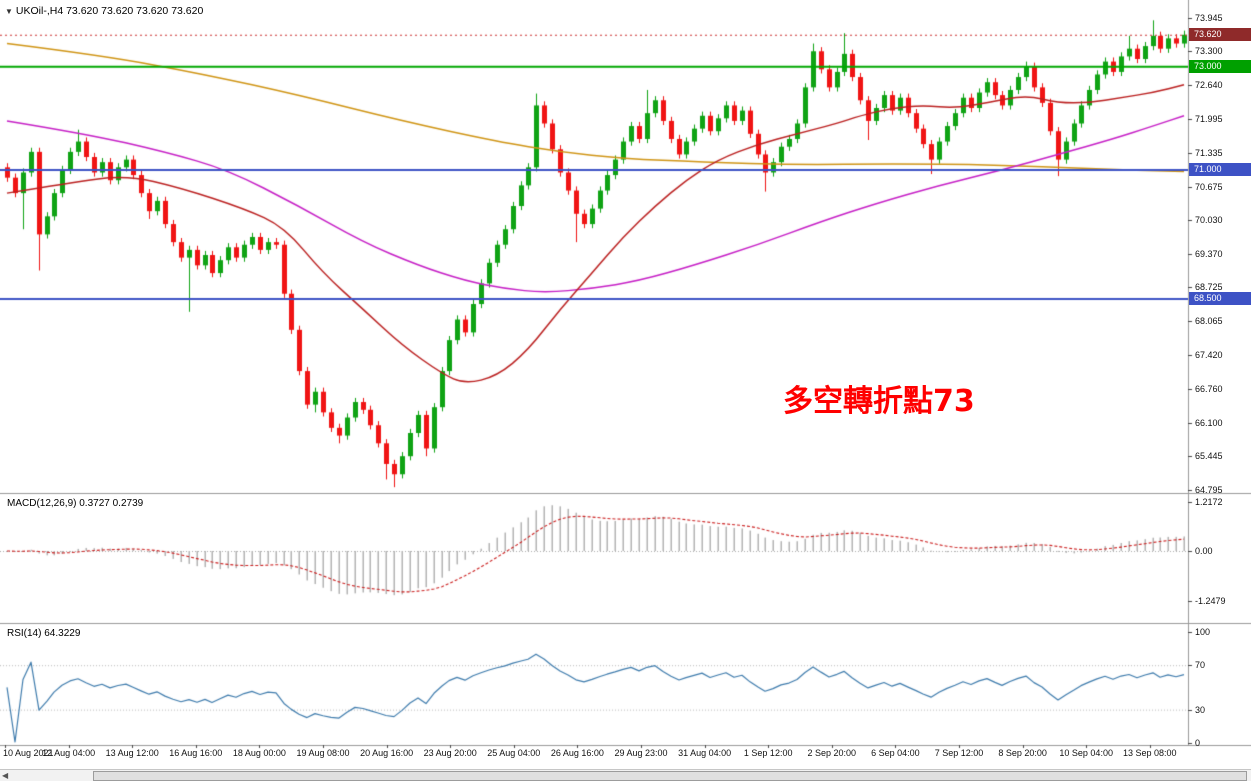 The width and height of the screenshot is (1251, 781). I want to click on macd-indicator-label: MACD(12,26,9) 0.3727 0.2739, so click(75, 503).